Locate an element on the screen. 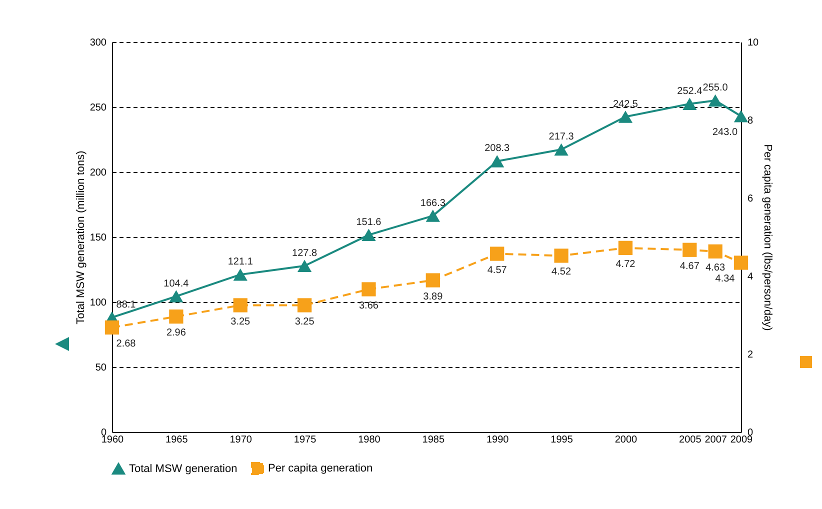 This screenshot has height=509, width=822. x-tick-label: 1980 is located at coordinates (369, 440).